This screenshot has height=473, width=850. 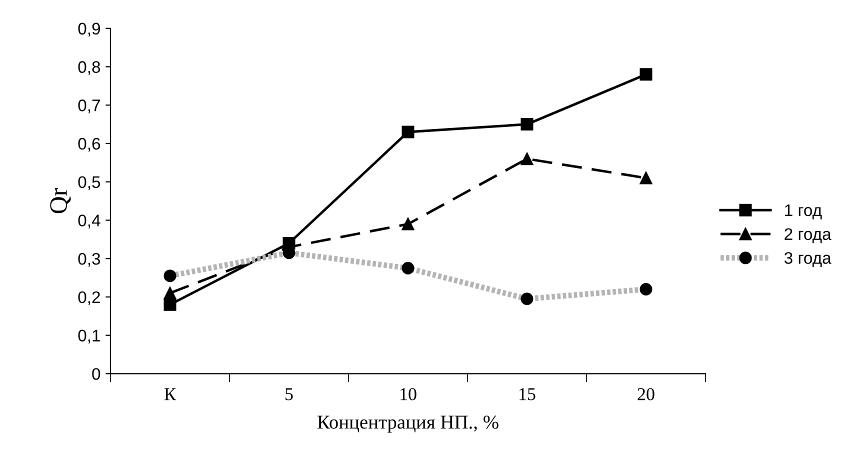 What do you see at coordinates (289, 394) in the screenshot?
I see `x-tick-label: 5` at bounding box center [289, 394].